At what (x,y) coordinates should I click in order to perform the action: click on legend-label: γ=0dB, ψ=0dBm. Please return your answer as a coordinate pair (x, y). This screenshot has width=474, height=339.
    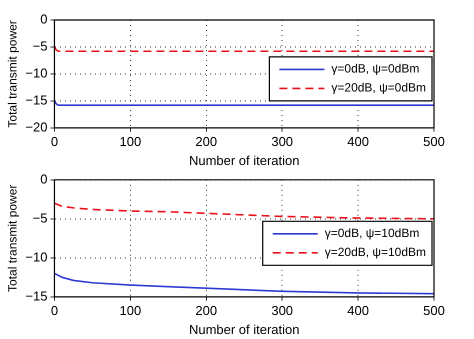
    Looking at the image, I should click on (375, 69).